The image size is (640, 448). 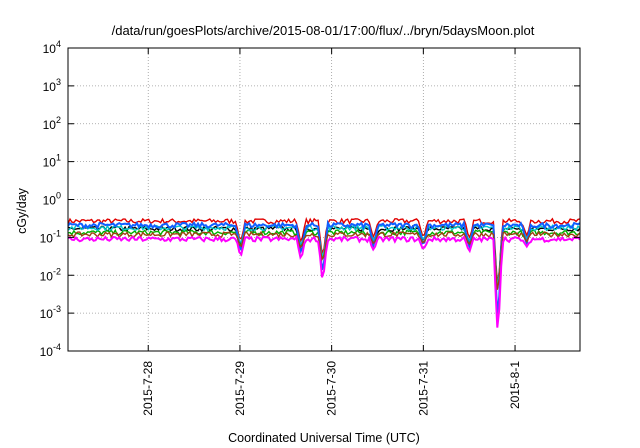 What do you see at coordinates (52, 47) in the screenshot?
I see `y-tick-label: 10⁴` at bounding box center [52, 47].